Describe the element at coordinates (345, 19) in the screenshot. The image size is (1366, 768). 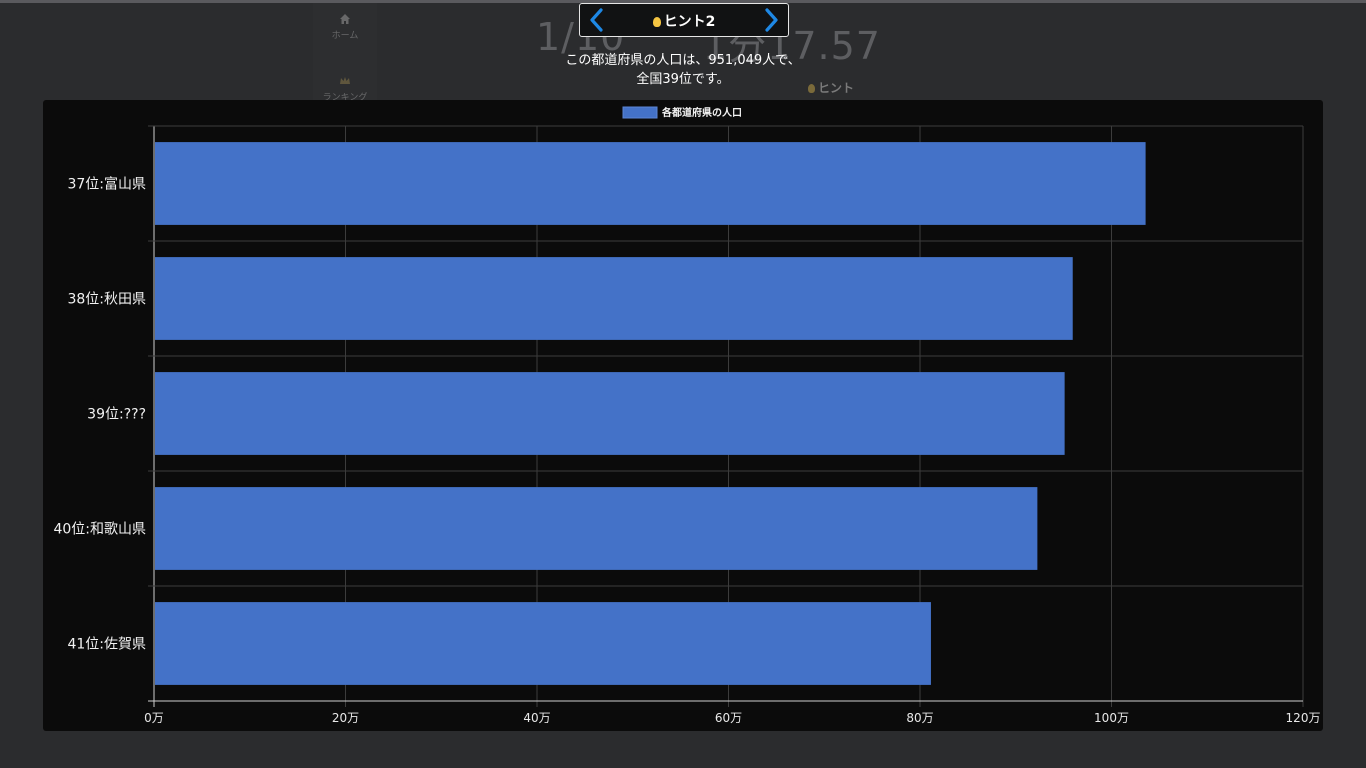
I see `home-icon` at that location.